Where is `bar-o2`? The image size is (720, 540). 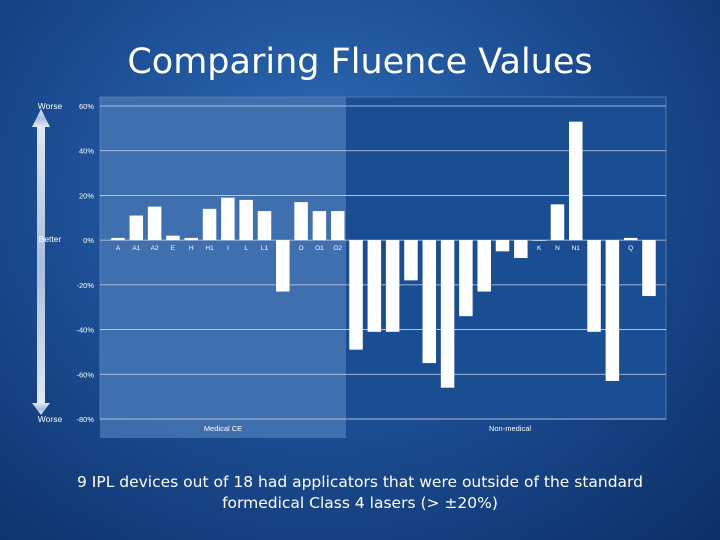
bar-o2 is located at coordinates (337, 226).